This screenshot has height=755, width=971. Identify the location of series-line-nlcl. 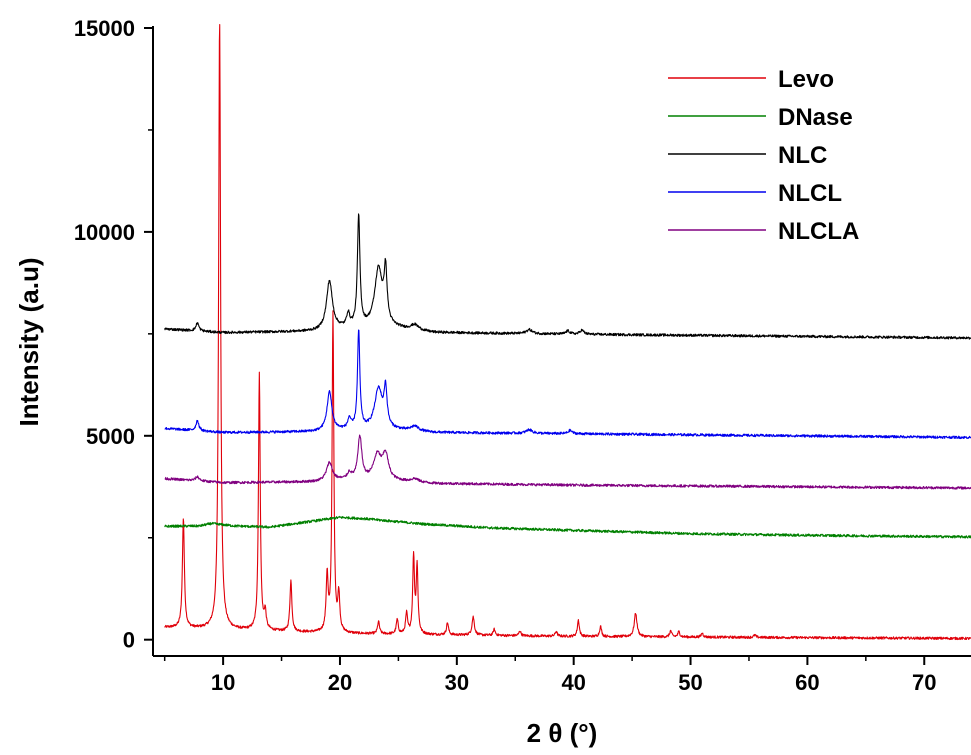
(567, 384).